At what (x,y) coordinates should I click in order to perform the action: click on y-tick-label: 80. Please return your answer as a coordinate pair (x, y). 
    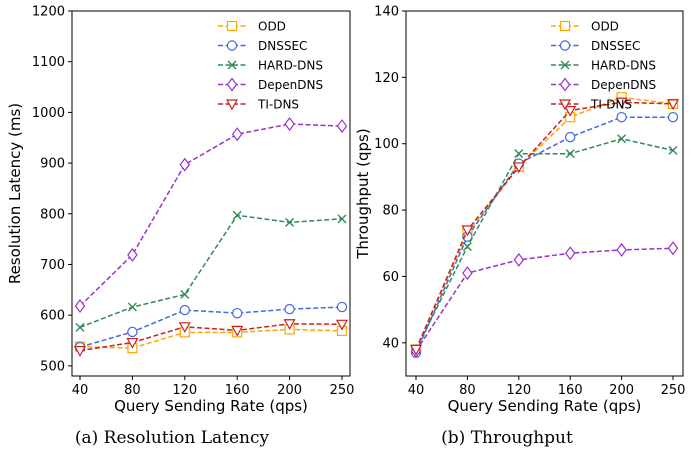
    Looking at the image, I should click on (390, 211).